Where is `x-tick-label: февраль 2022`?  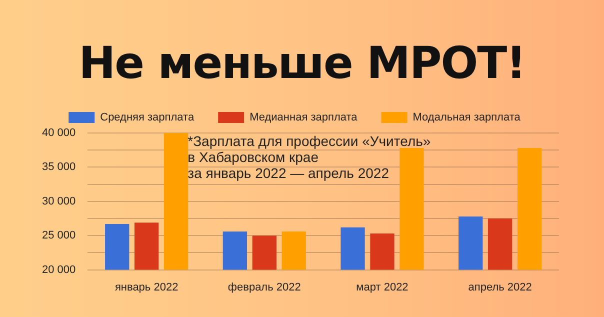 x-tick-label: февраль 2022 is located at coordinates (264, 287).